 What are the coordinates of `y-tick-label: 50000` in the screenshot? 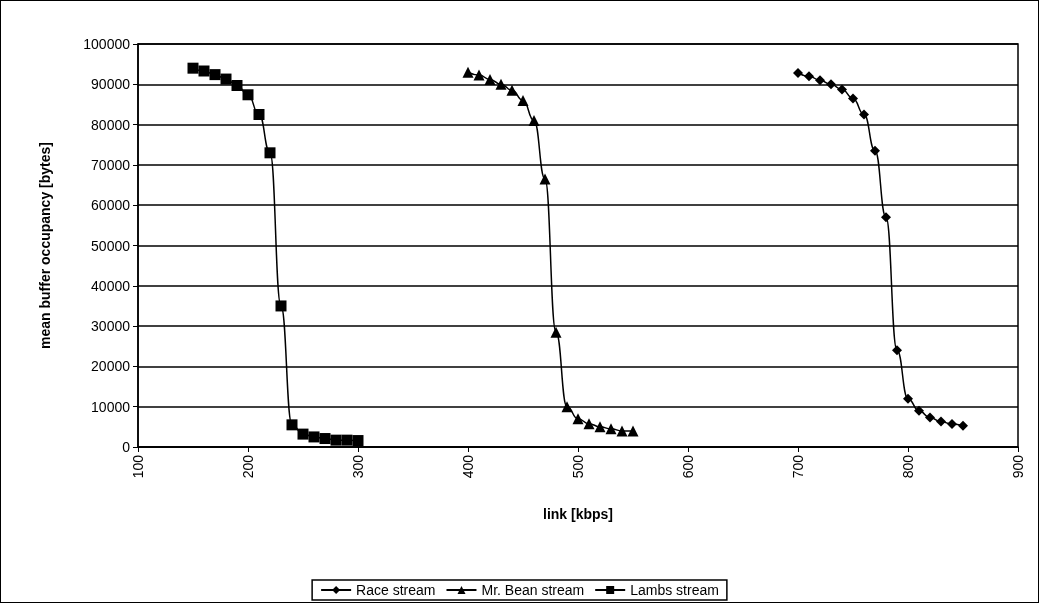 It's located at (111, 245).